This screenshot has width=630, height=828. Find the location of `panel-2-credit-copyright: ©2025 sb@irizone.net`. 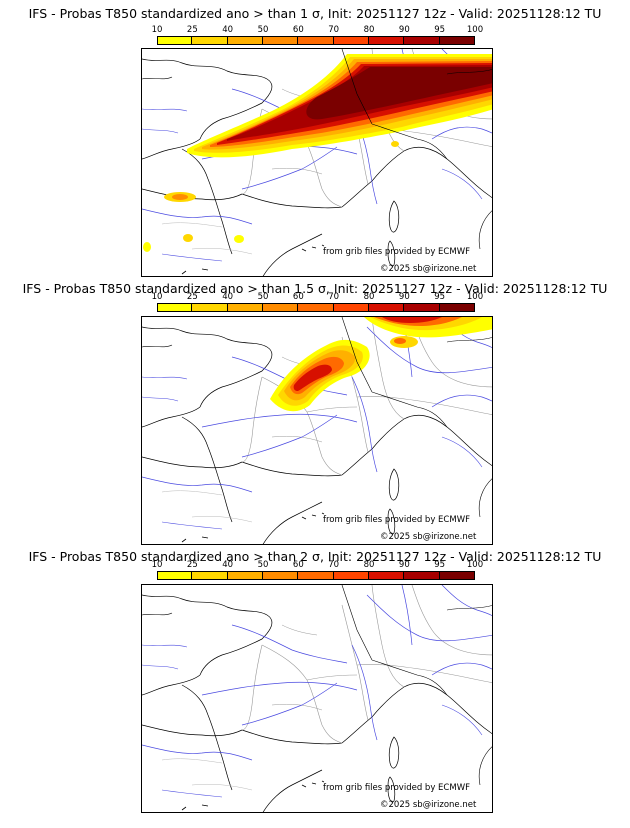

panel-2-credit-copyright: ©2025 sb@irizone.net is located at coordinates (428, 537).